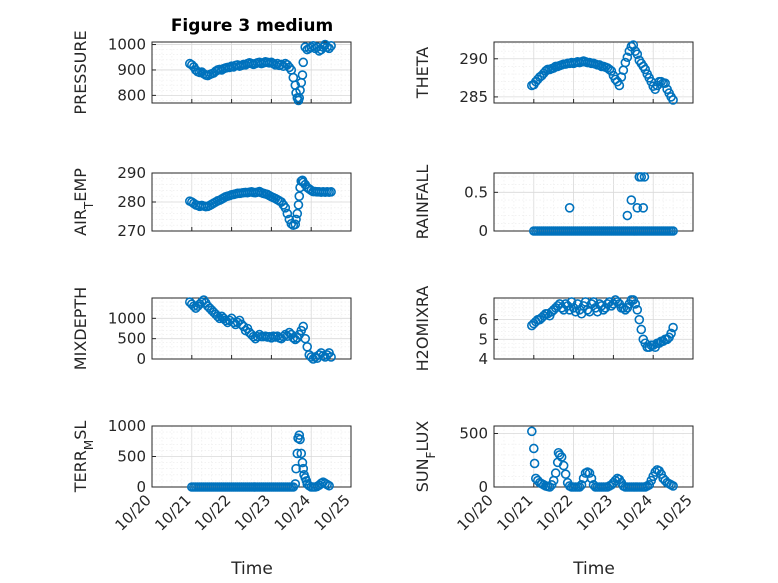 Image resolution: width=778 pixels, height=583 pixels. Describe the element at coordinates (131, 173) in the screenshot. I see `y-tick-label: 290` at that location.